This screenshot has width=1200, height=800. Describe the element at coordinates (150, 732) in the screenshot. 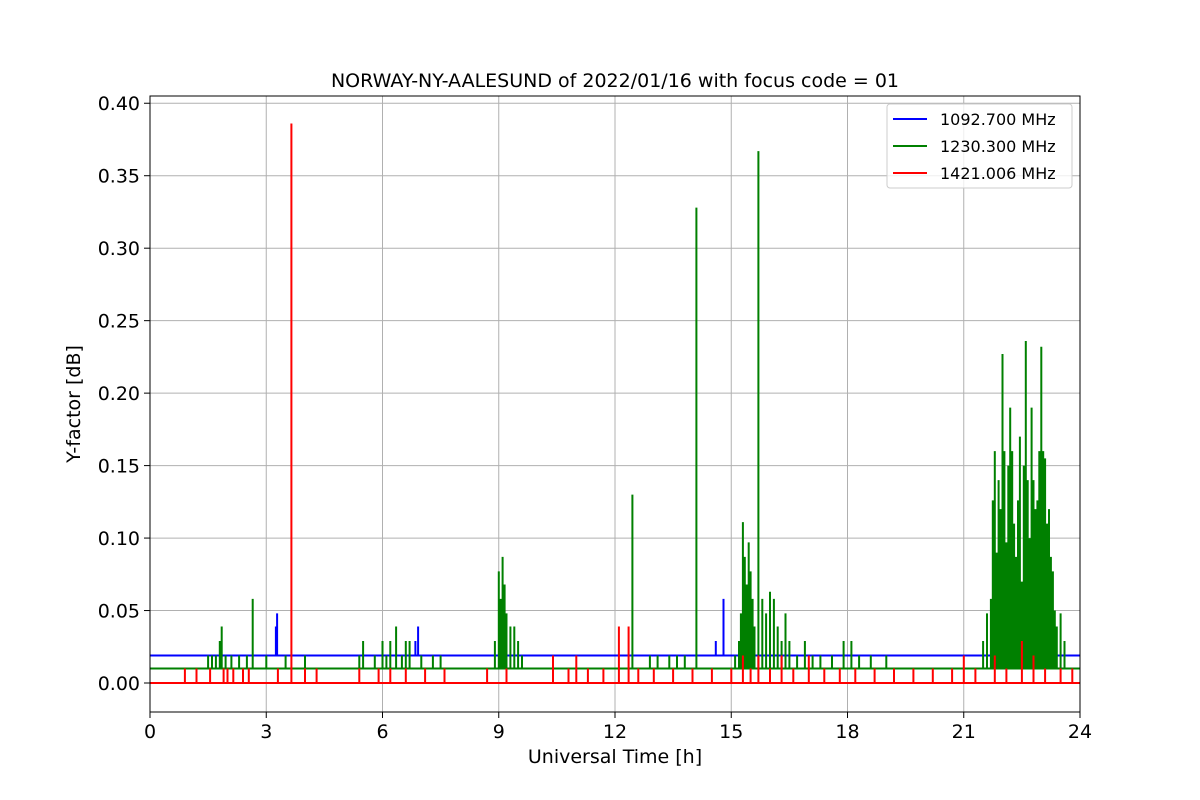

I see `x-tick-label: 0` at that location.